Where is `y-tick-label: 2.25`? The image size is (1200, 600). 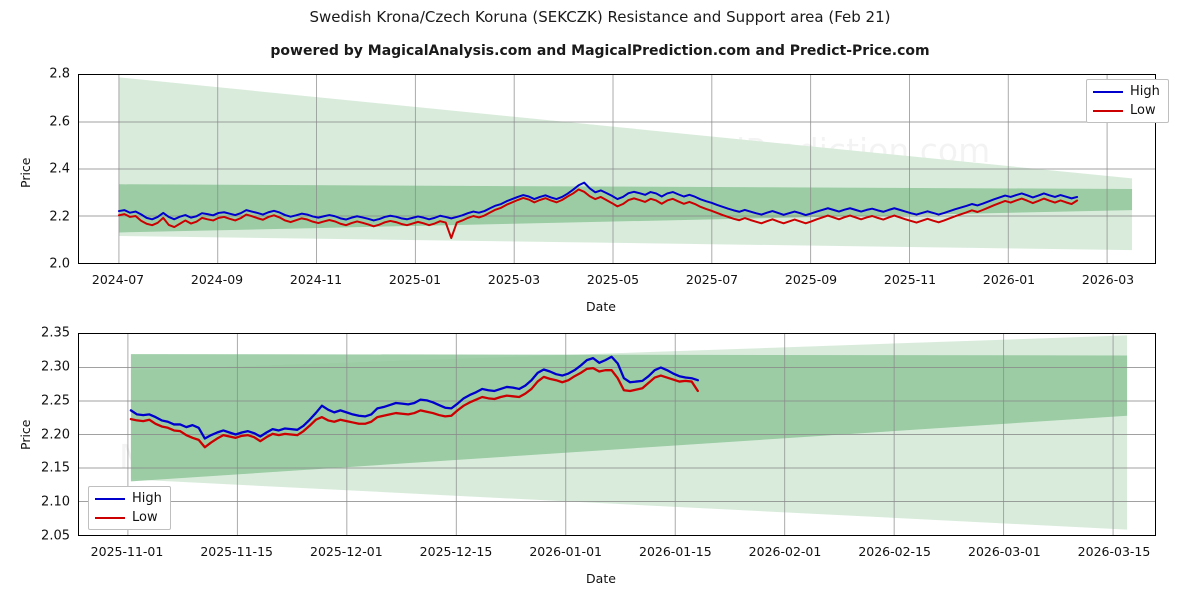 y-tick-label: 2.25 is located at coordinates (55, 401).